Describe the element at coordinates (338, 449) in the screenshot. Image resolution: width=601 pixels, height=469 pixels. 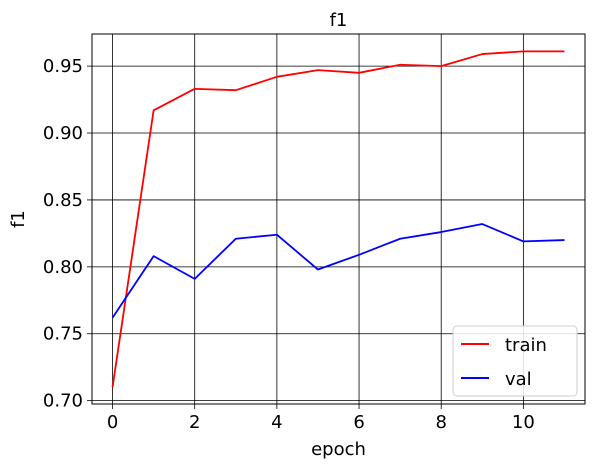
I see `x-axis-title: epoch` at that location.